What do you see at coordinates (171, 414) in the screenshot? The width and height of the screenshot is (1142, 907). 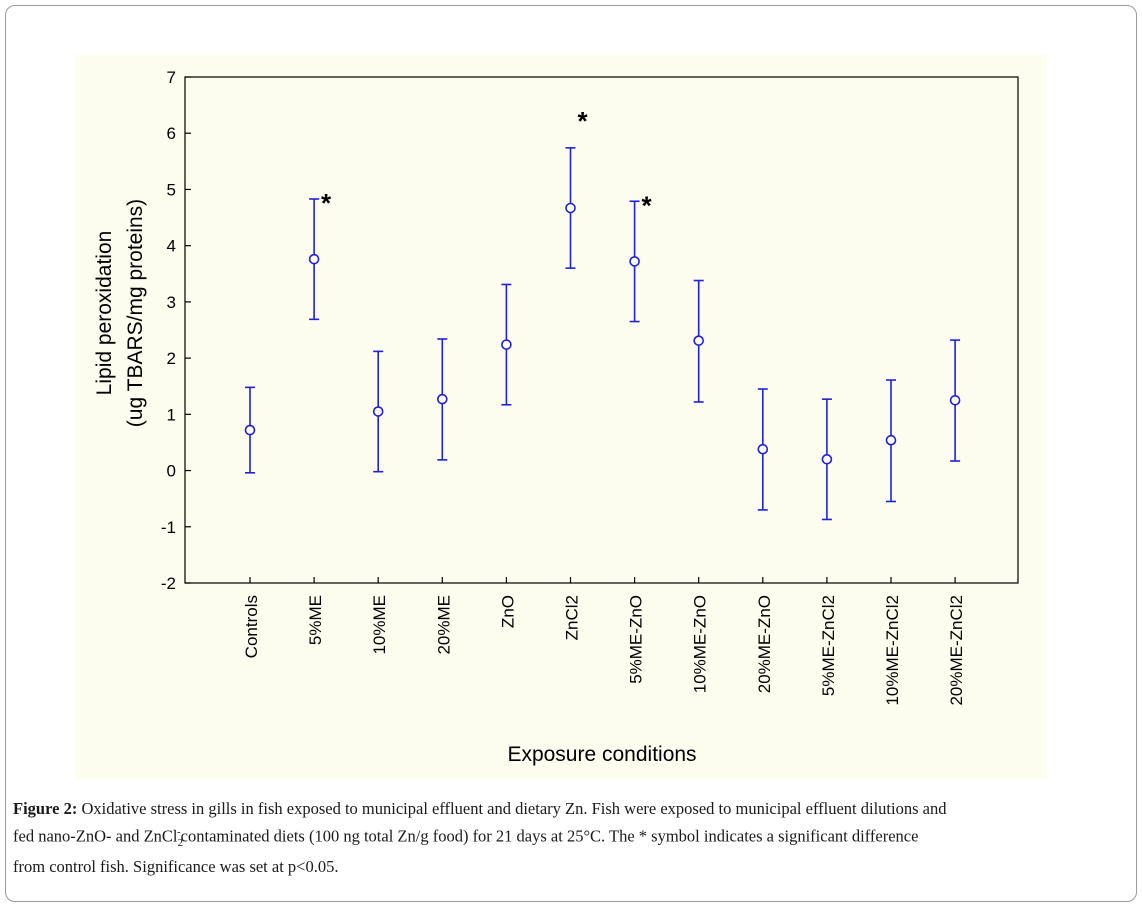 I see `y-tick-label-1: 1` at bounding box center [171, 414].